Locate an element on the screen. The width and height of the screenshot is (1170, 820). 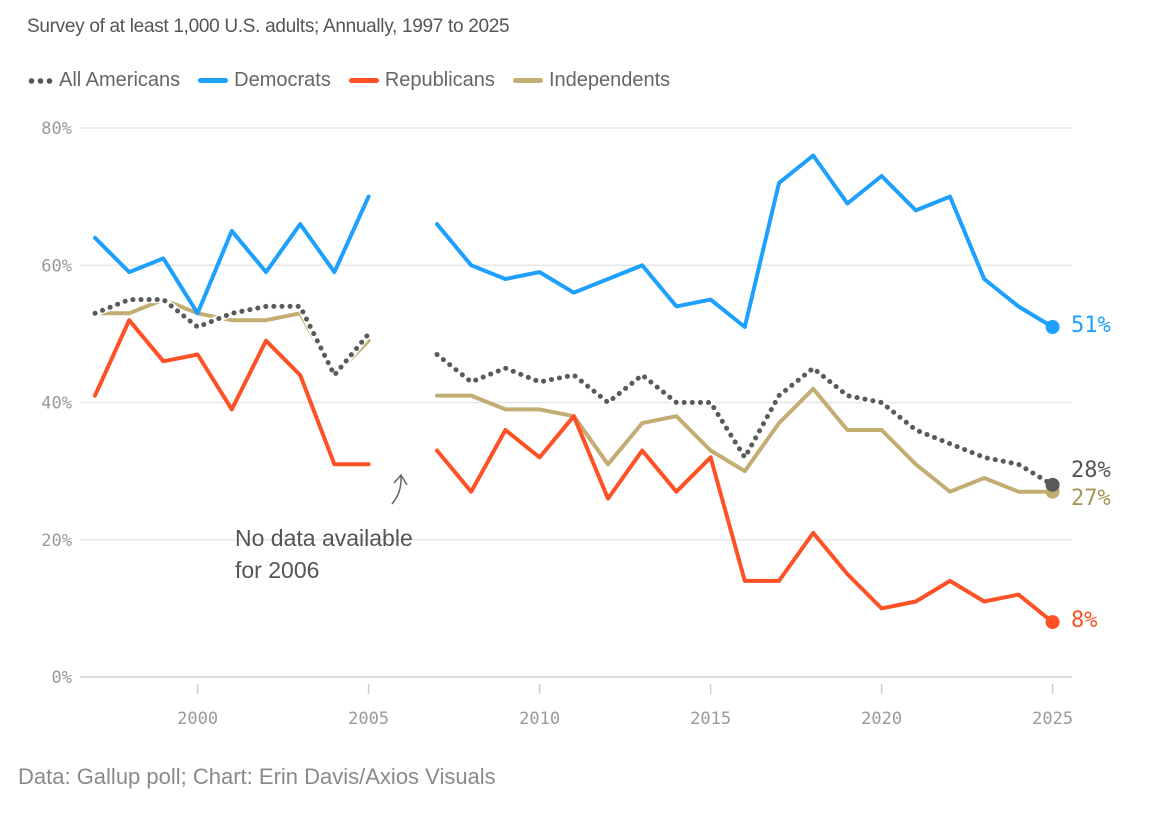
legend-label: All Americans is located at coordinates (120, 80).